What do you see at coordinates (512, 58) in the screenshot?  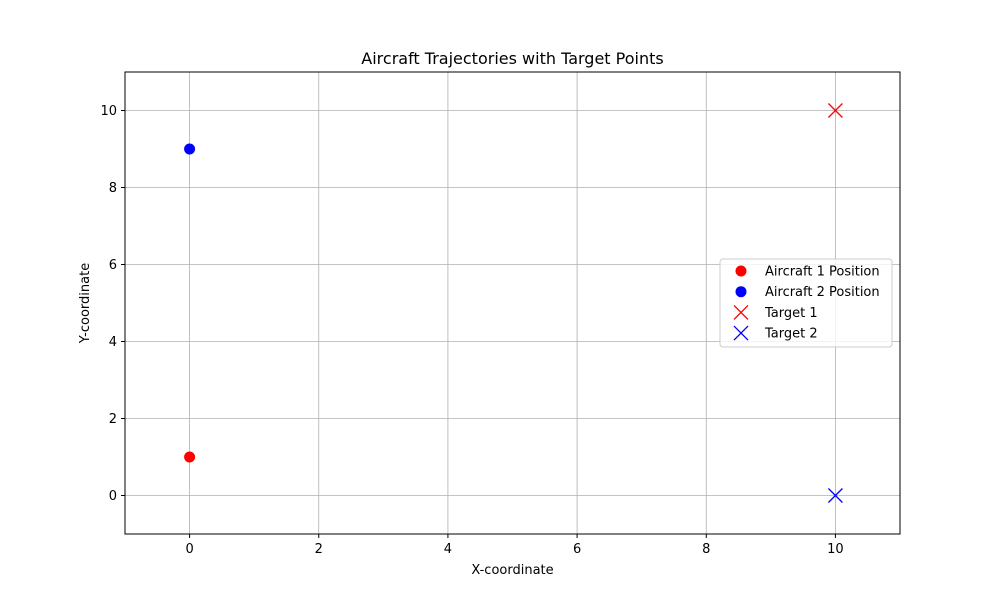 I see `chart-title: Aircraft Trajectories with Target Points` at bounding box center [512, 58].